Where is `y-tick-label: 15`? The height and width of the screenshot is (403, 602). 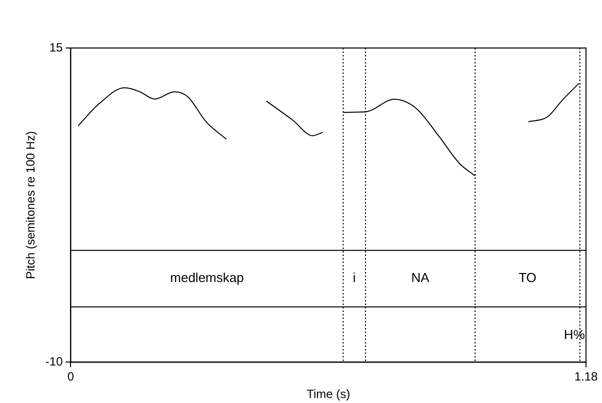 y-tick-label: 15 is located at coordinates (56, 47).